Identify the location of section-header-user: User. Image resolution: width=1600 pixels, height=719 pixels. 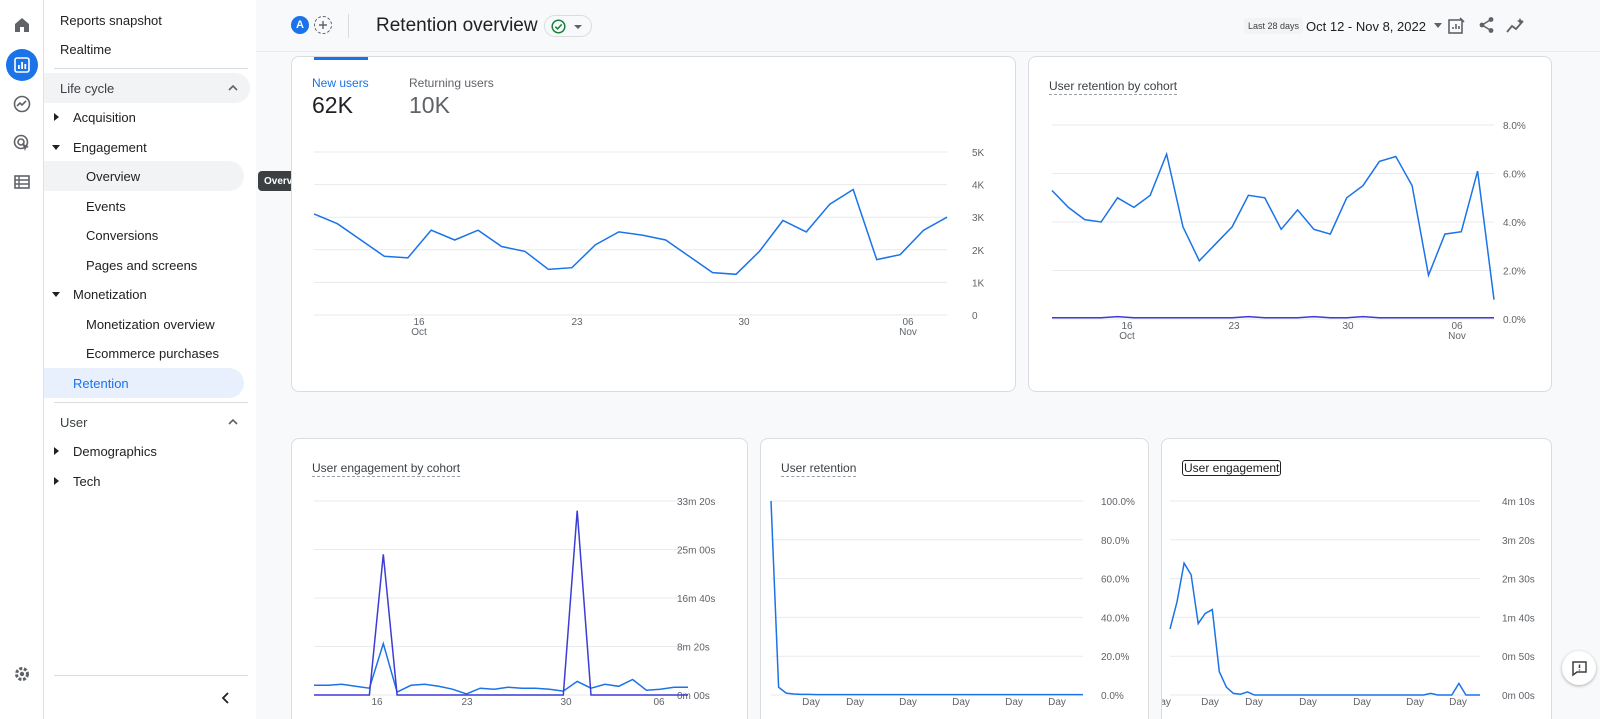
(147, 422).